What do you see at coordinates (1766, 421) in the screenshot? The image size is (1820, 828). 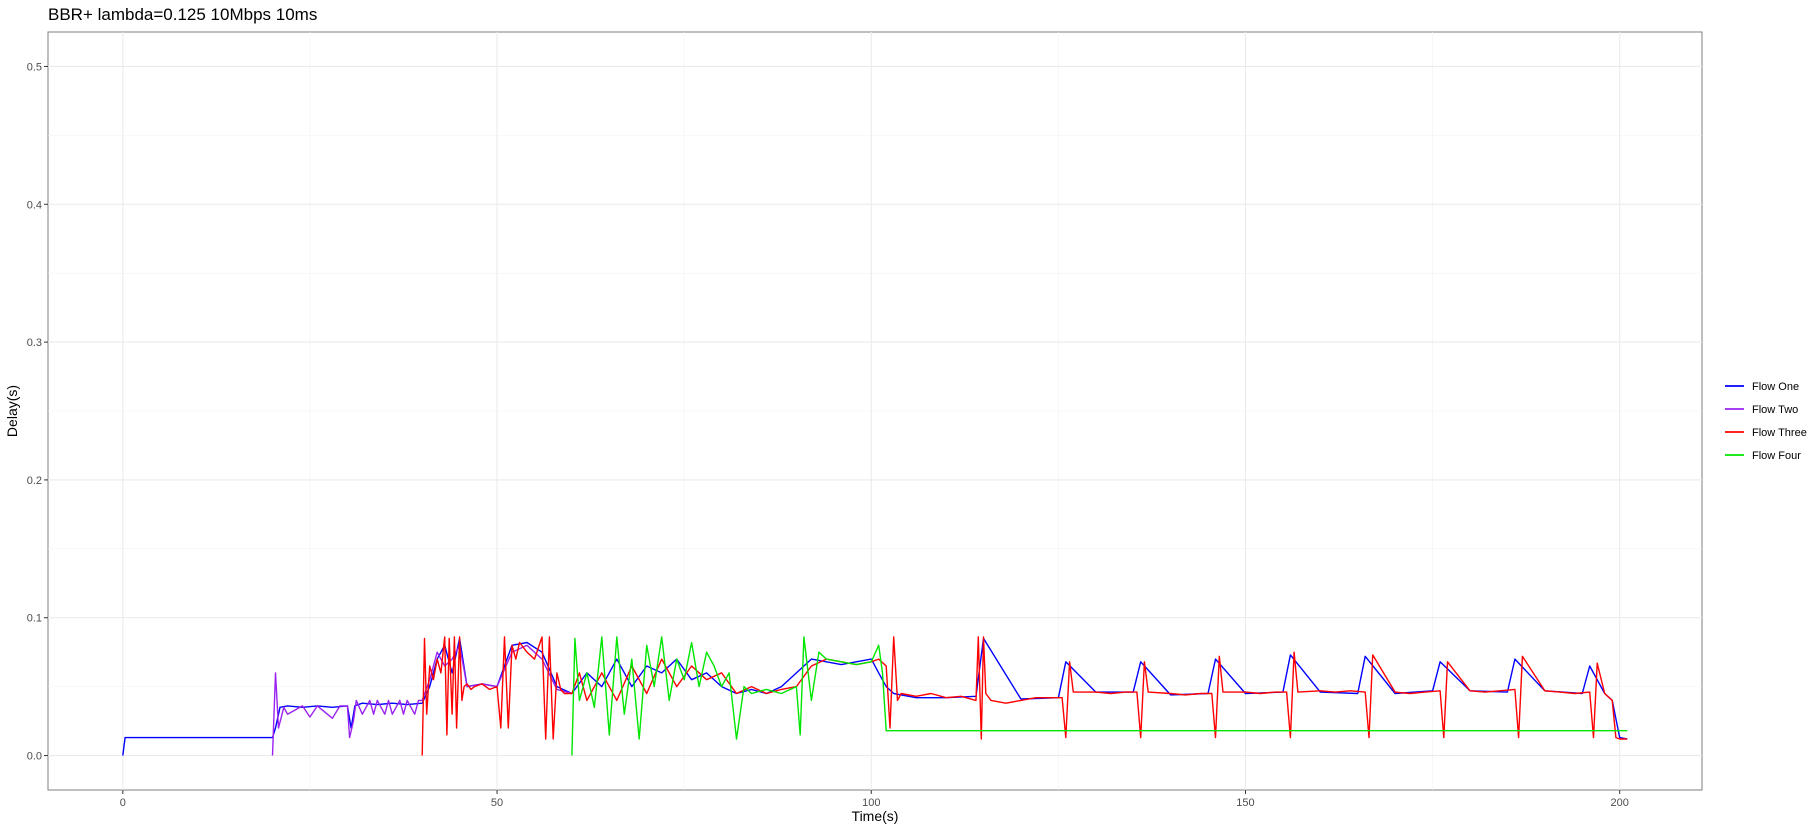 I see `legend: Flow One Flow Two Flow Three Flow Four` at bounding box center [1766, 421].